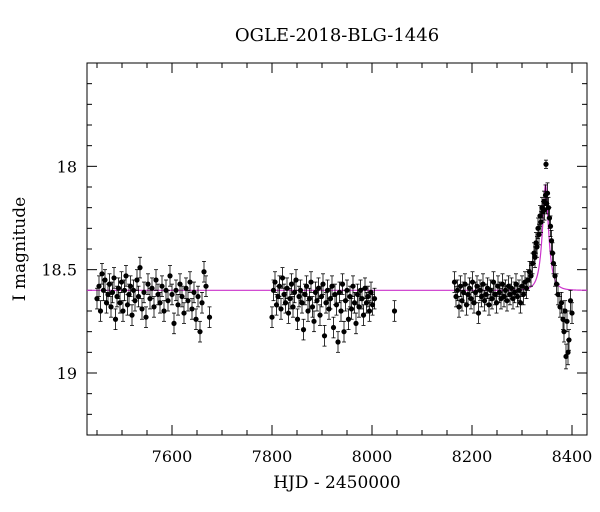 Image resolution: width=600 pixels, height=512 pixels. Describe the element at coordinates (472, 456) in the screenshot. I see `x-tick-label: 8200` at that location.